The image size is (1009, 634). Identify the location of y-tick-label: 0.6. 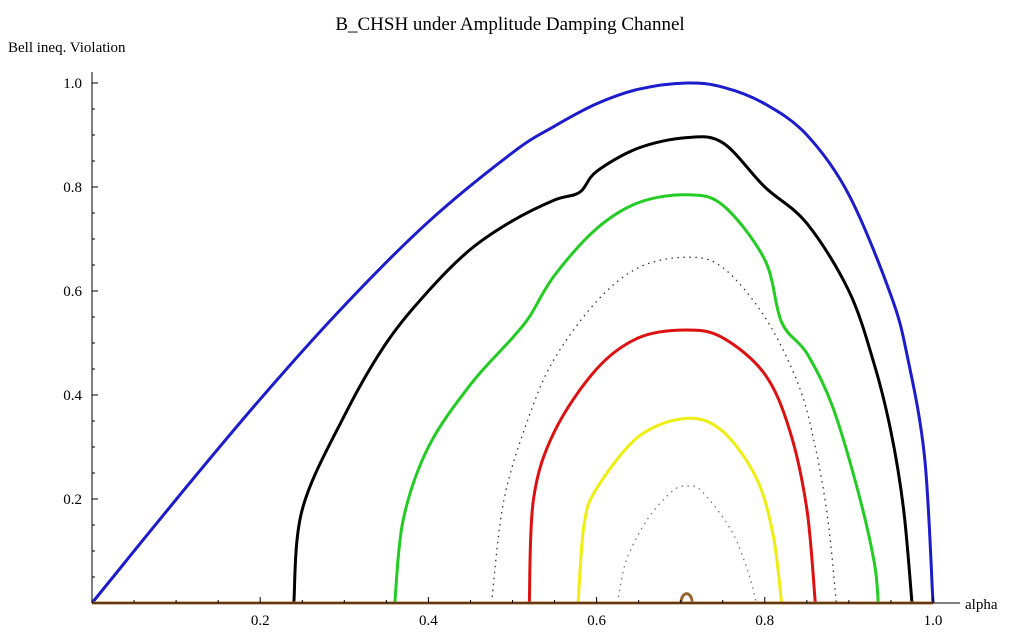
(72, 292).